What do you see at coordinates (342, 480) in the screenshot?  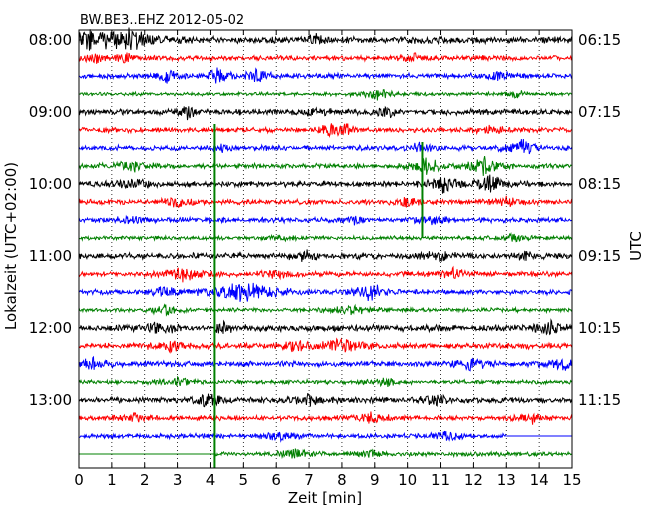 I see `x-tick-label: 8` at bounding box center [342, 480].